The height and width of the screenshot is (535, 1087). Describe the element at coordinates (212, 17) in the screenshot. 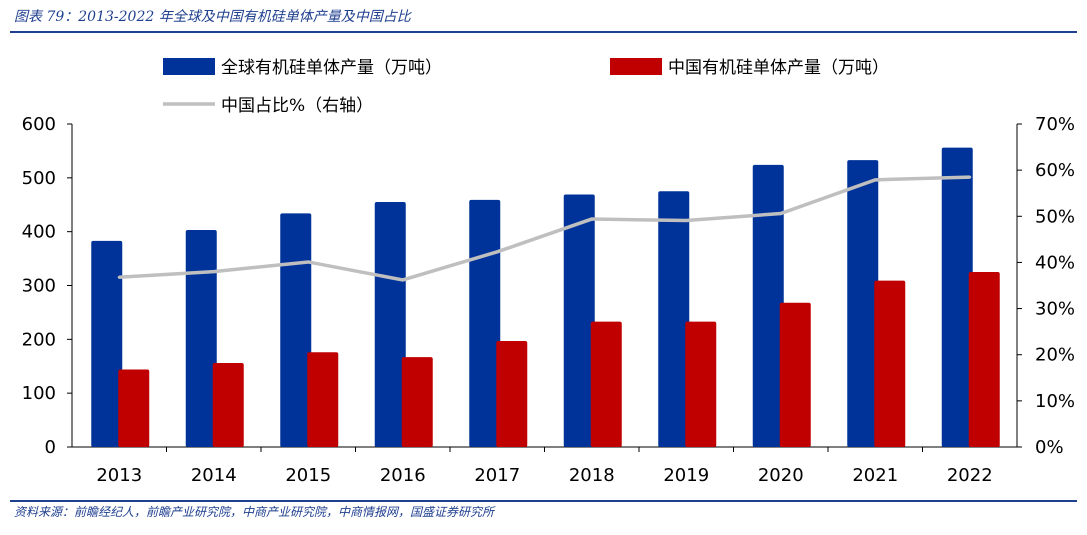

I see `figure-title: 图表 79：2013-2022 年全球及中国有机硅单体产量及中国占比` at that location.